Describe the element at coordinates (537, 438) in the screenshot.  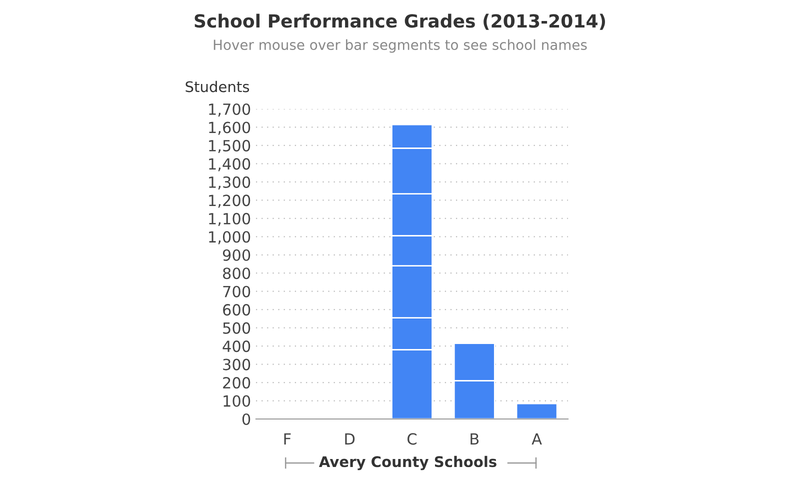
I see `x-tick-label: A` at that location.